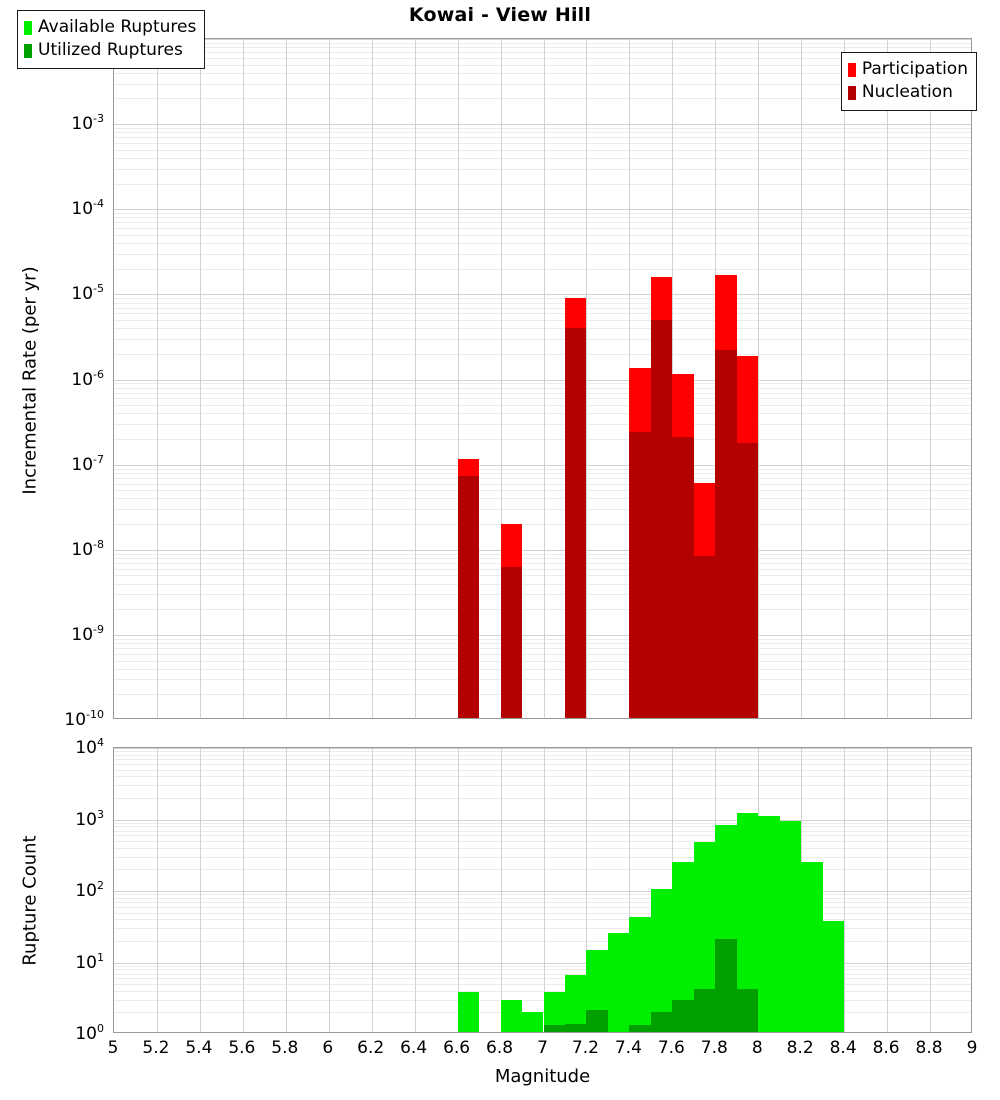  Describe the element at coordinates (851, 69) in the screenshot. I see `legend-swatch-participation` at that location.